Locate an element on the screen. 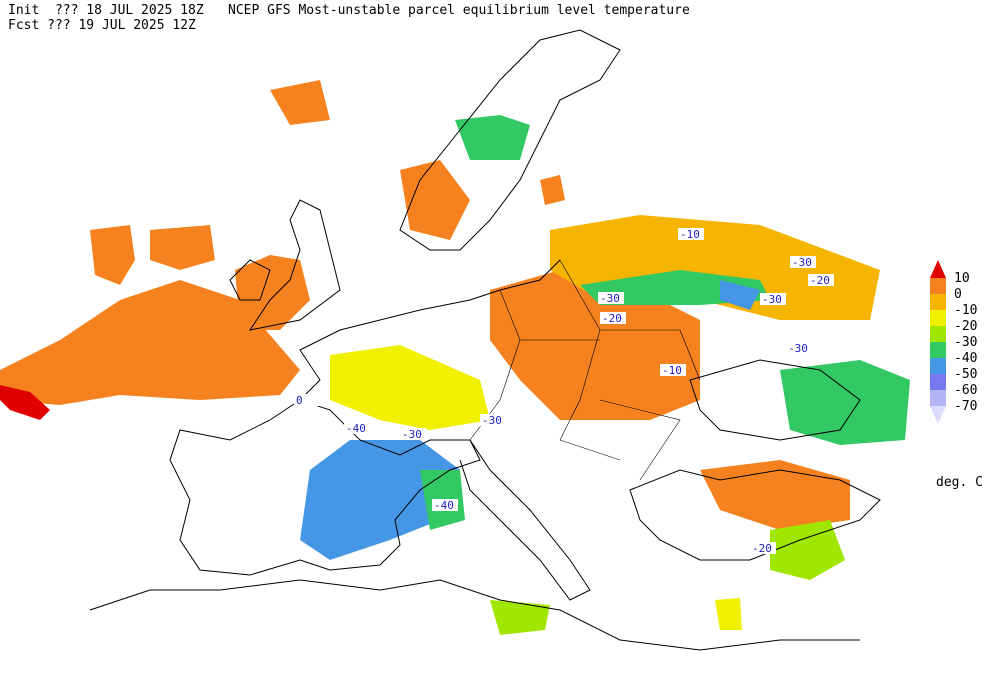 Image resolution: width=1000 pixels, height=680 pixels. header-init: Init ??? 18 JUL 2025 18Z is located at coordinates (106, 10).